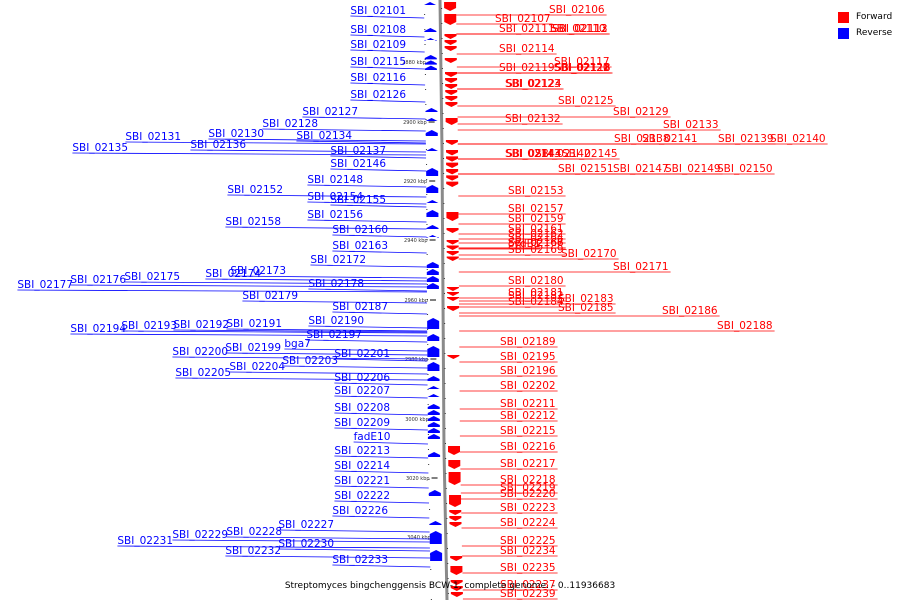  Describe the element at coordinates (98, 329) in the screenshot. I see `reverse-gene-label: SBI_02194` at that location.